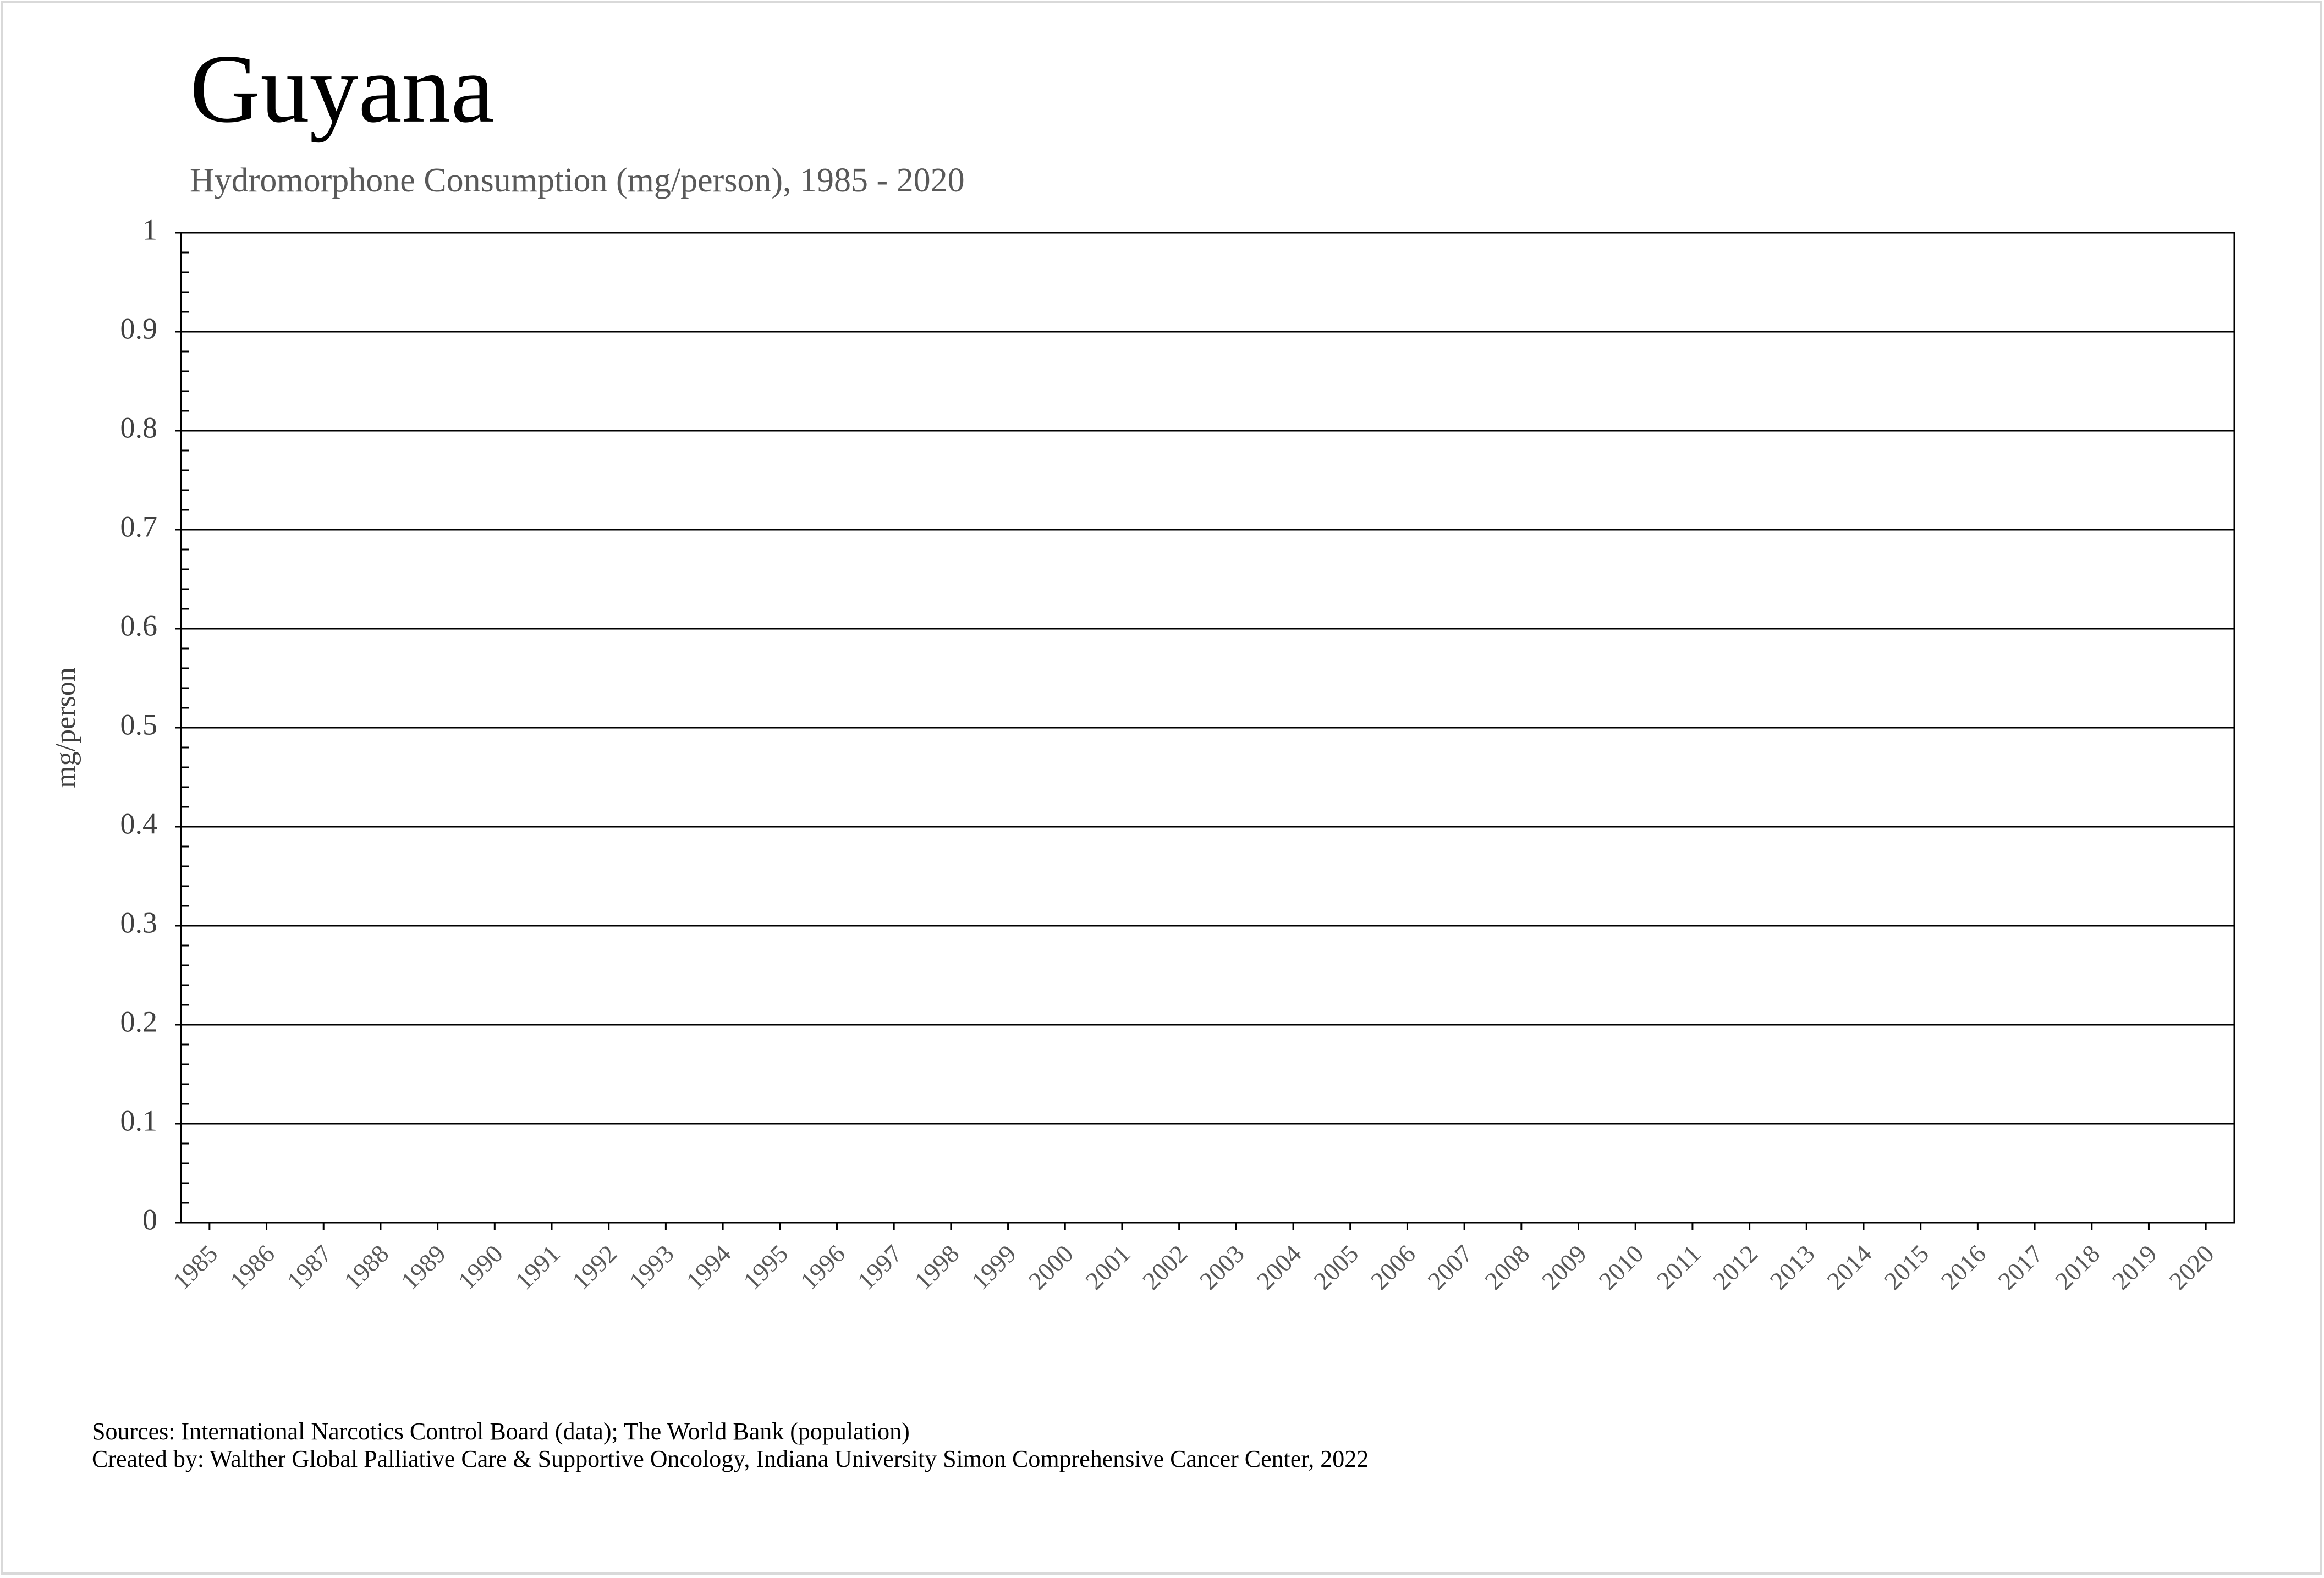  I want to click on y-tick-label: 0.5, so click(139, 724).